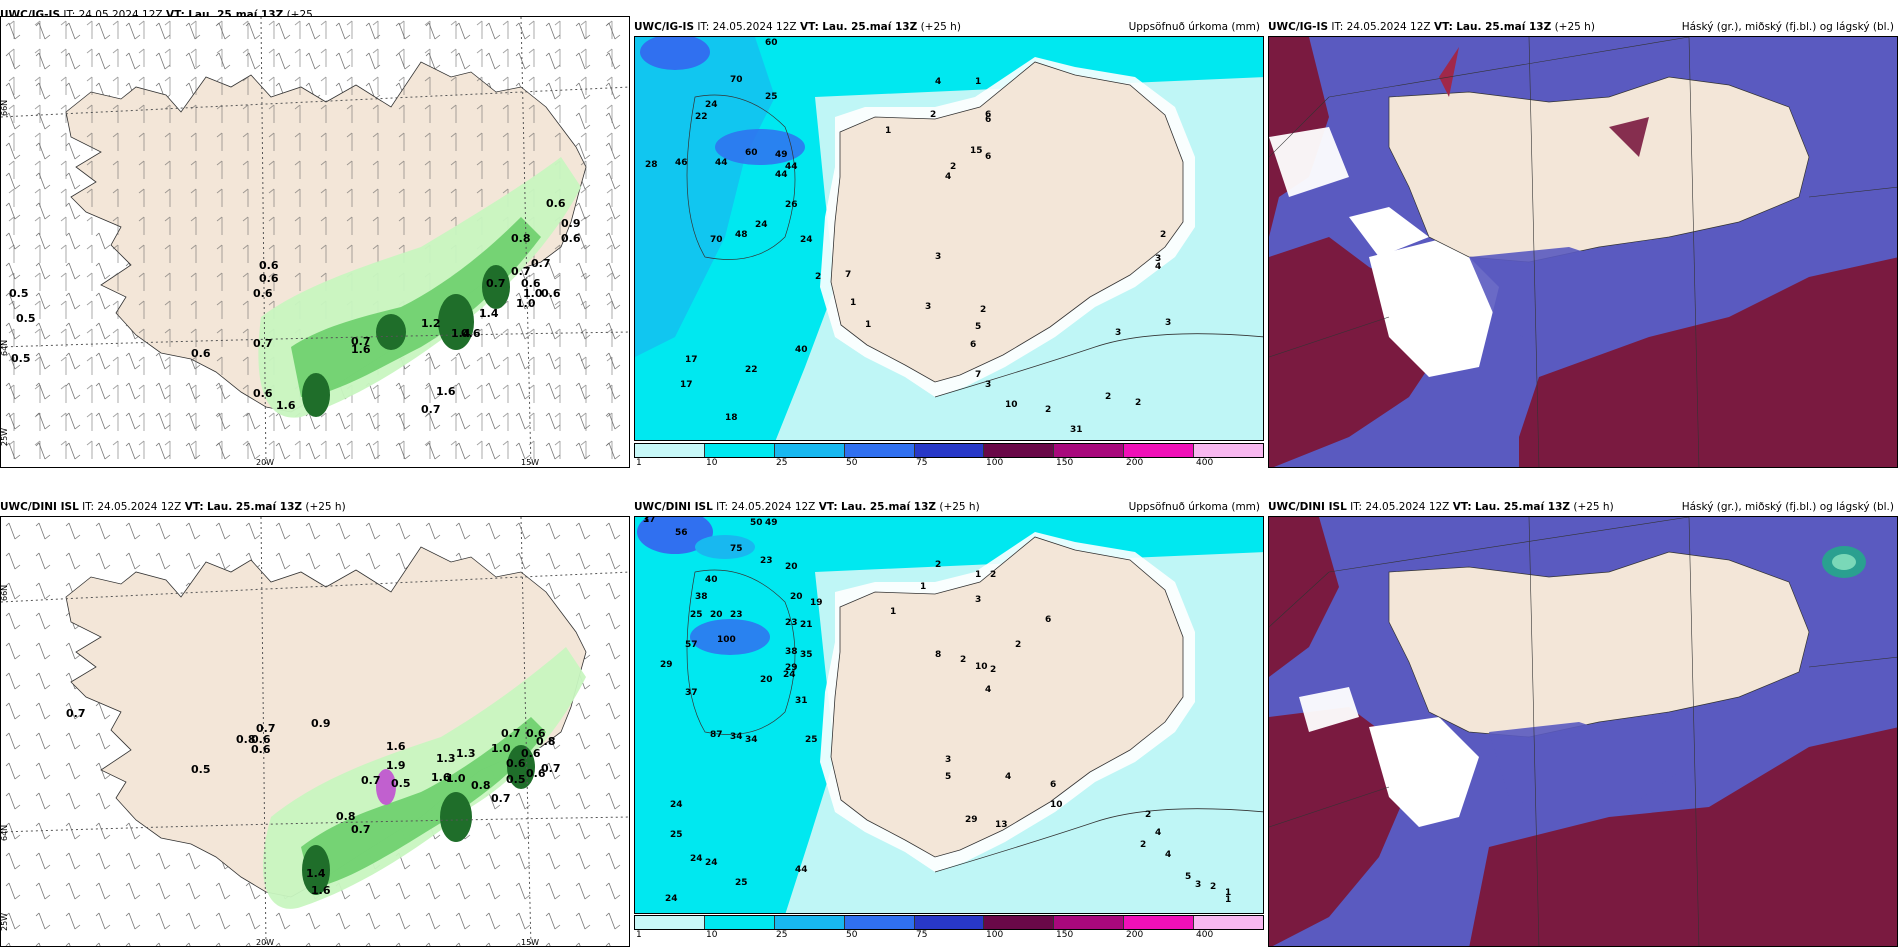 This screenshot has height=950, width=1900. Describe the element at coordinates (806, 625) in the screenshot. I see `map-value-label: 21` at that location.